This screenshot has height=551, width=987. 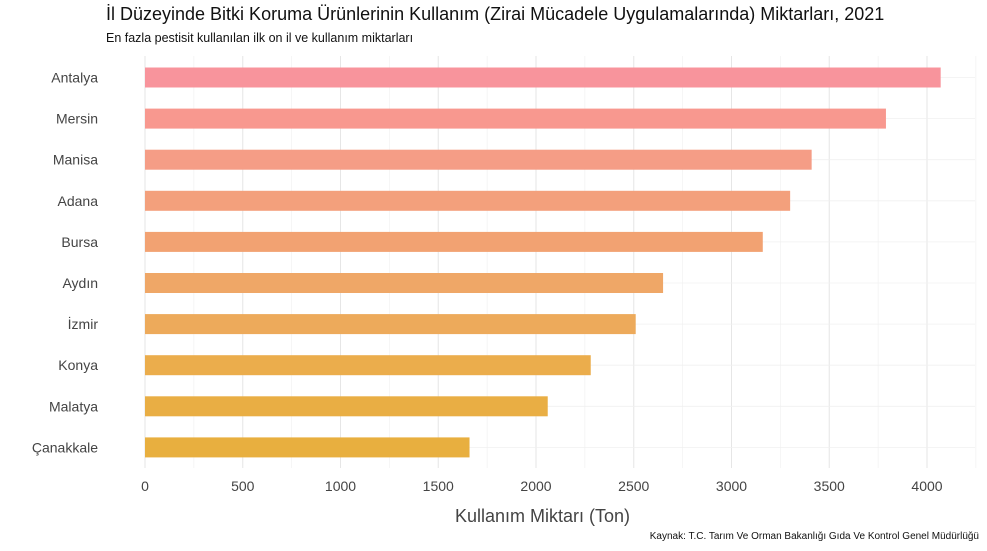 What do you see at coordinates (829, 486) in the screenshot?
I see `x-tick-label: 3500` at bounding box center [829, 486].